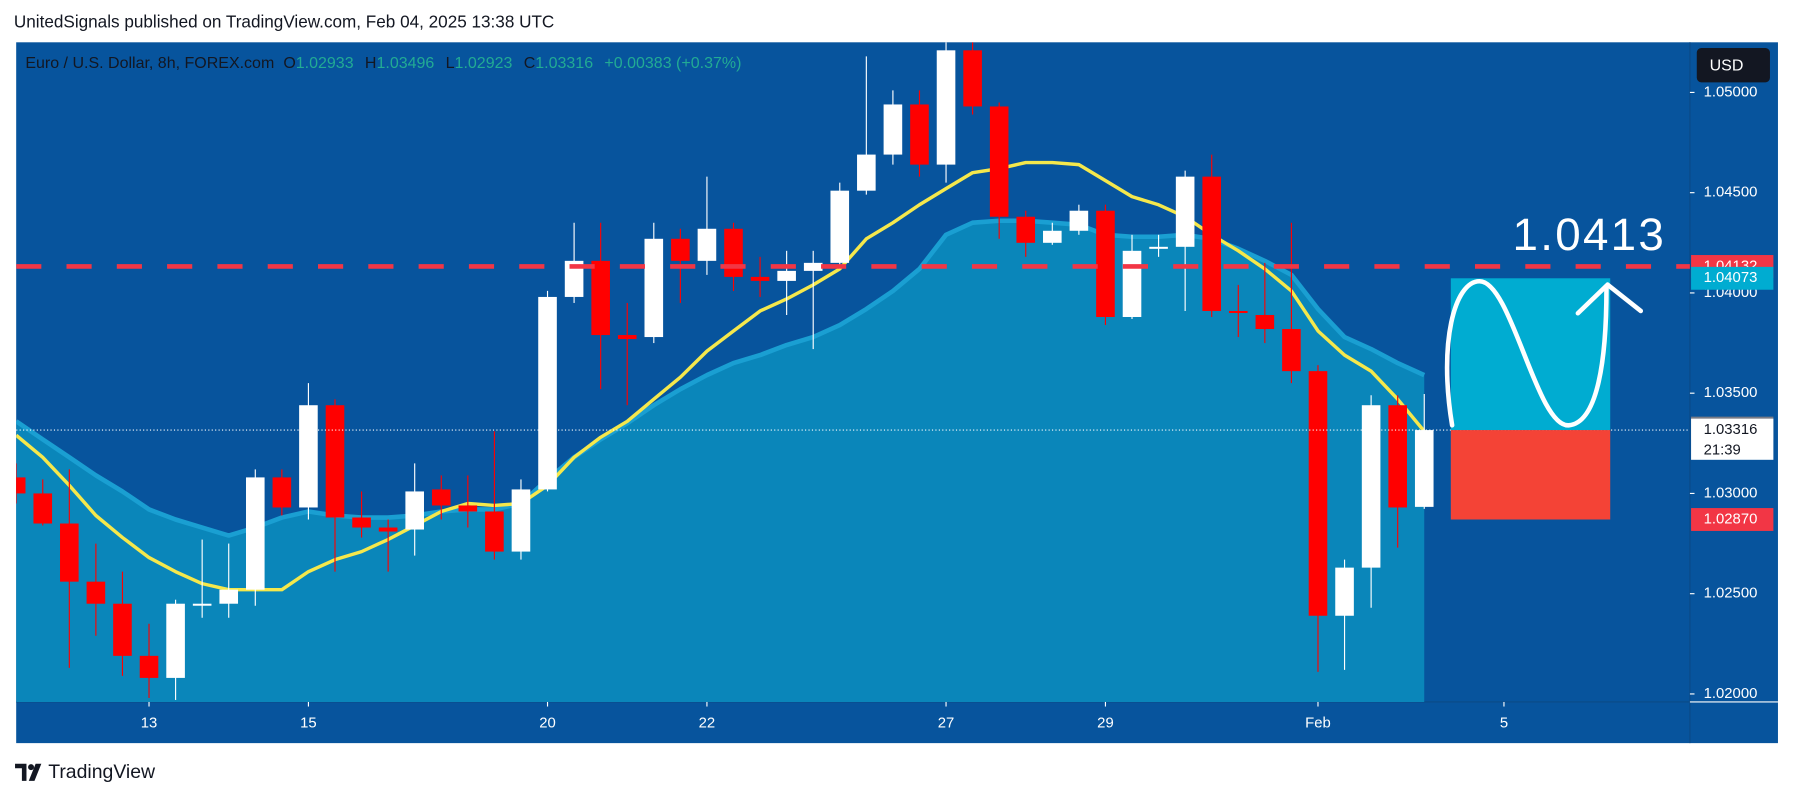  I want to click on annotation: 1.0413, so click(1590, 234).